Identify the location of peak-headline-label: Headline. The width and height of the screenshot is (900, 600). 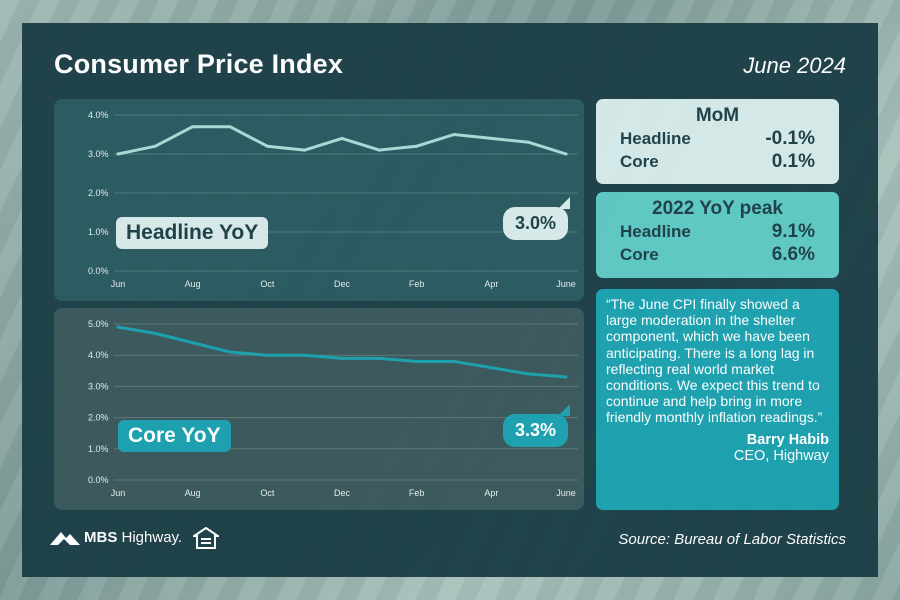
(655, 231).